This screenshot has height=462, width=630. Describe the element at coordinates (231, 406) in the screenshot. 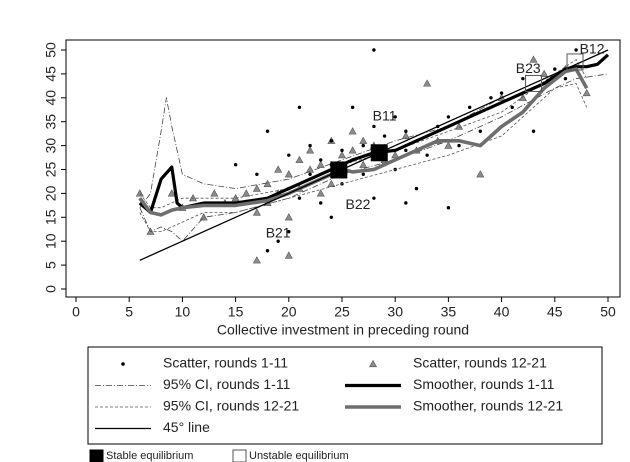

I see `legend-label: 95% CI, rounds 12-21` at that location.